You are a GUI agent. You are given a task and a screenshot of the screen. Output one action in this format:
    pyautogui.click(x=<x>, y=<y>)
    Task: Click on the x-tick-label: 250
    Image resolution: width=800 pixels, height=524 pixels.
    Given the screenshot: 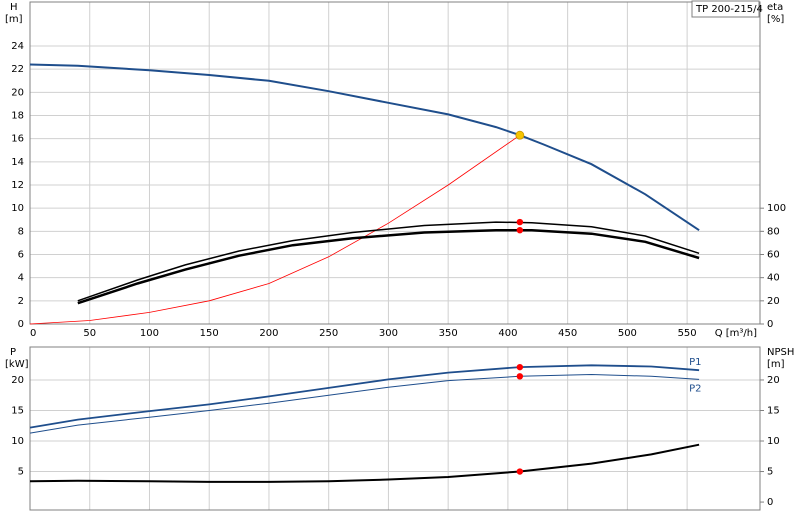 What is the action you would take?
    pyautogui.click(x=328, y=333)
    